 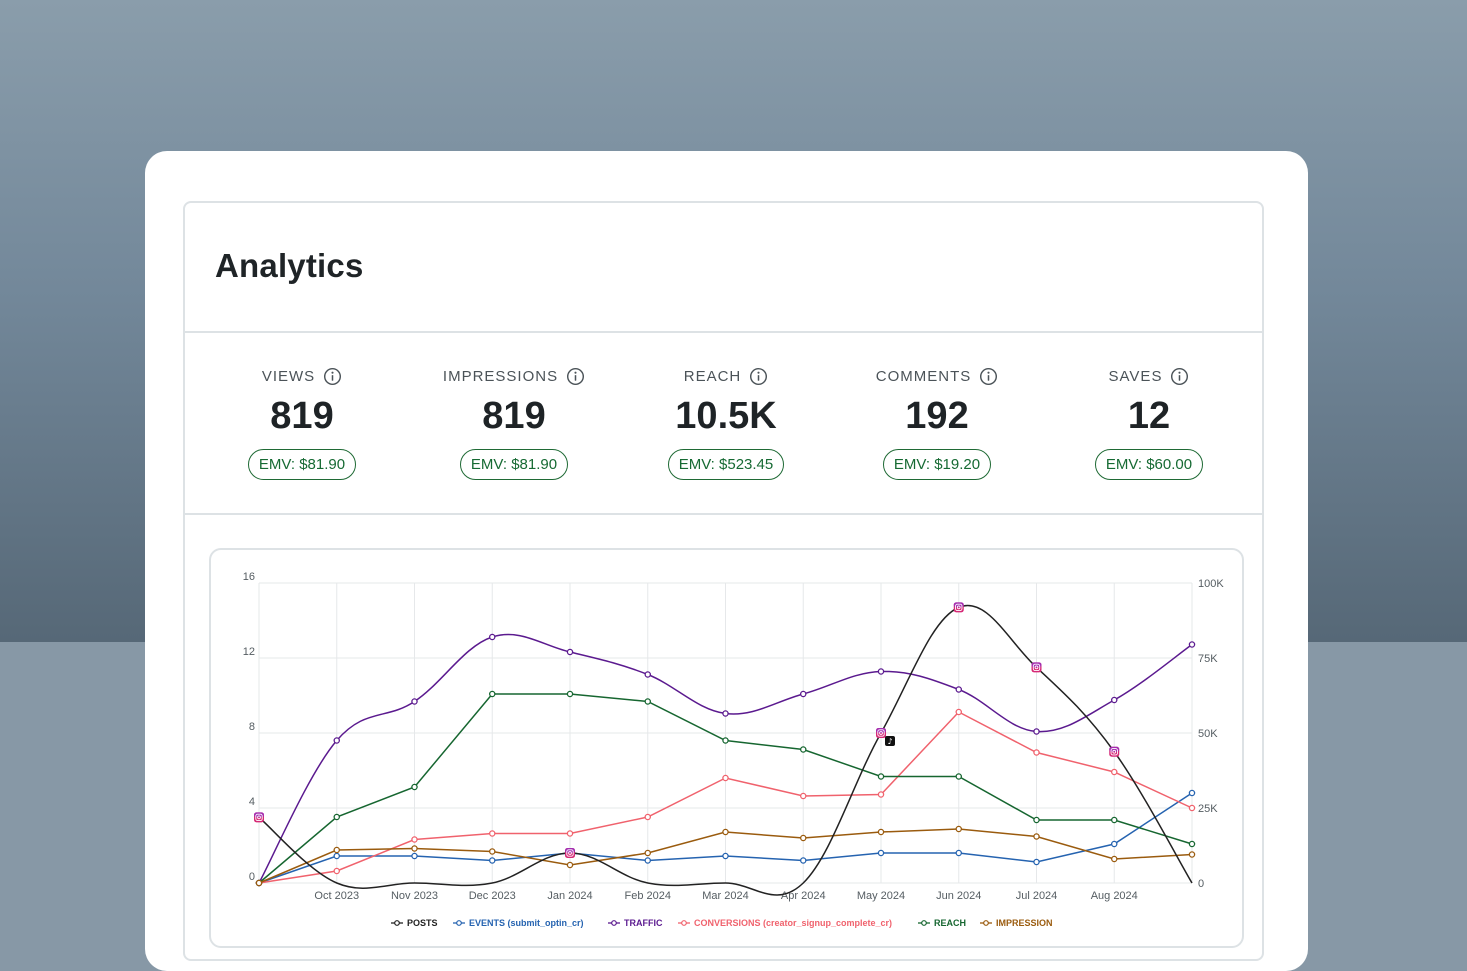 I want to click on legend-item: EVENTS (submit_optin_cr), so click(x=518, y=923).